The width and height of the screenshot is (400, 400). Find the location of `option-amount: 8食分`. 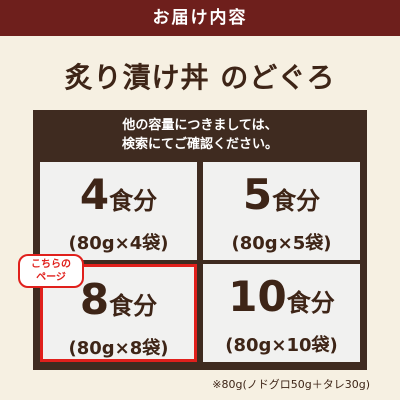

option-amount: 8食分 is located at coordinates (118, 304).